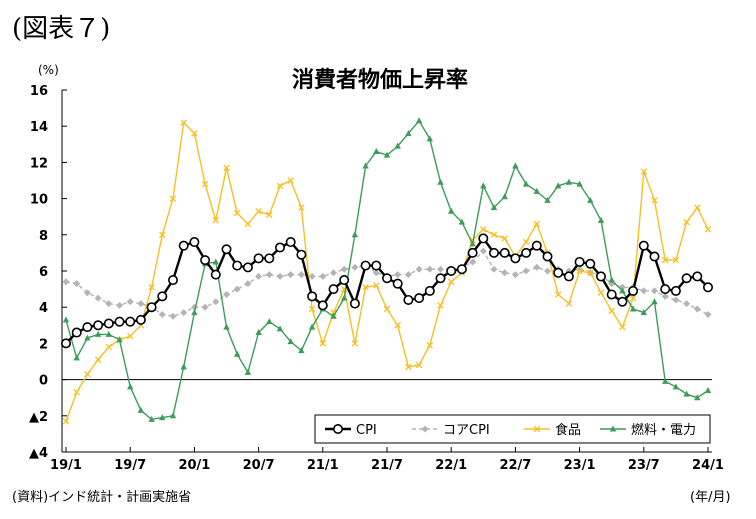  Describe the element at coordinates (351, 430) in the screenshot. I see `legend-item-cpi: CPI` at that location.